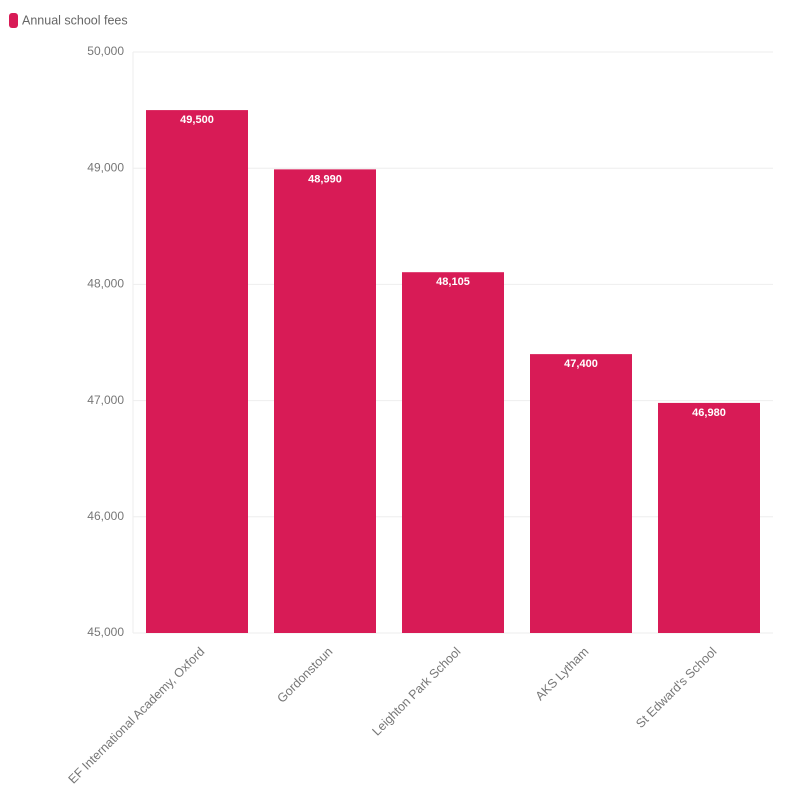 The width and height of the screenshot is (795, 805). Describe the element at coordinates (105, 51) in the screenshot. I see `y-tick-label: 50,000` at that location.